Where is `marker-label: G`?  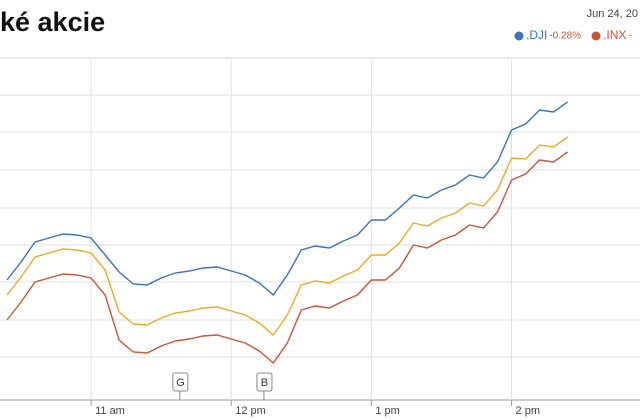 marker-label: G is located at coordinates (180, 383).